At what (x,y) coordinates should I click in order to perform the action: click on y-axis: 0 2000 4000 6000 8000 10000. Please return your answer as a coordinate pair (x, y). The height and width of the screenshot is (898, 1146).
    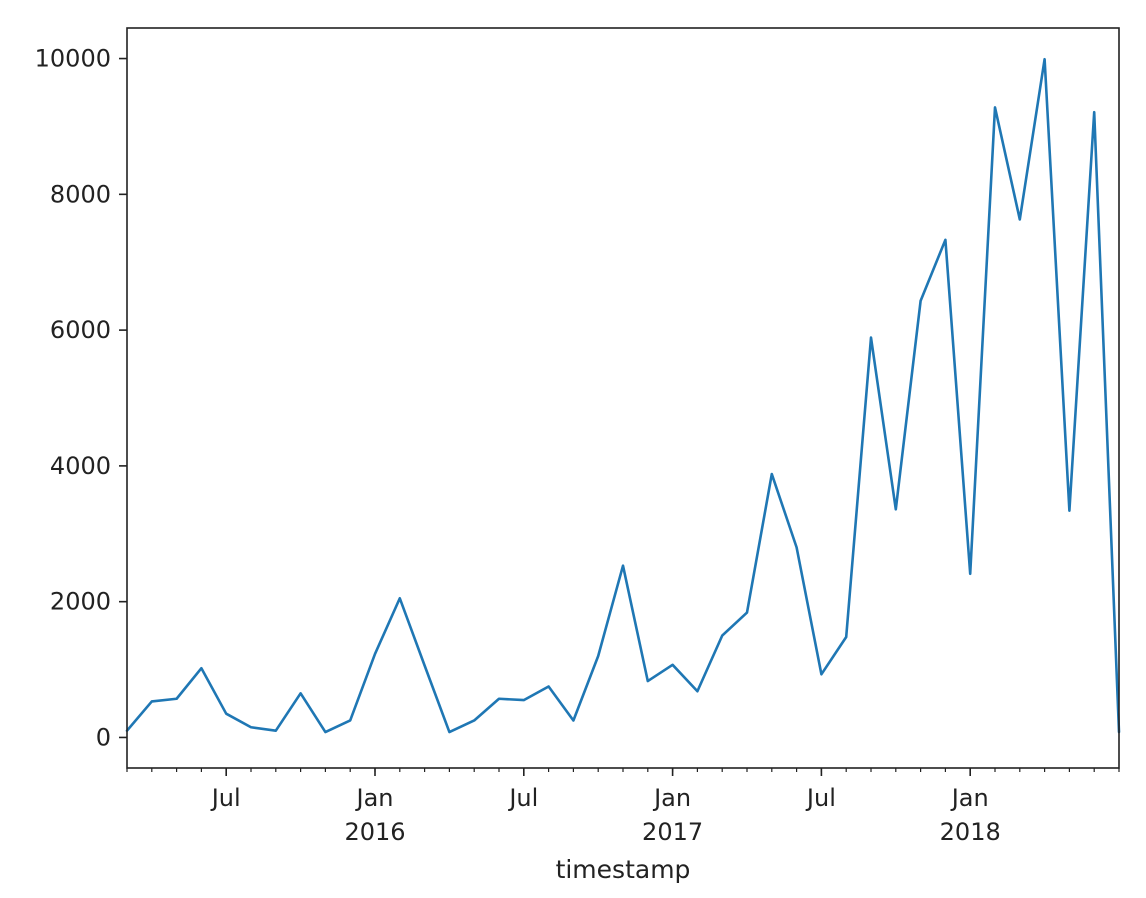
    Looking at the image, I should click on (81, 398).